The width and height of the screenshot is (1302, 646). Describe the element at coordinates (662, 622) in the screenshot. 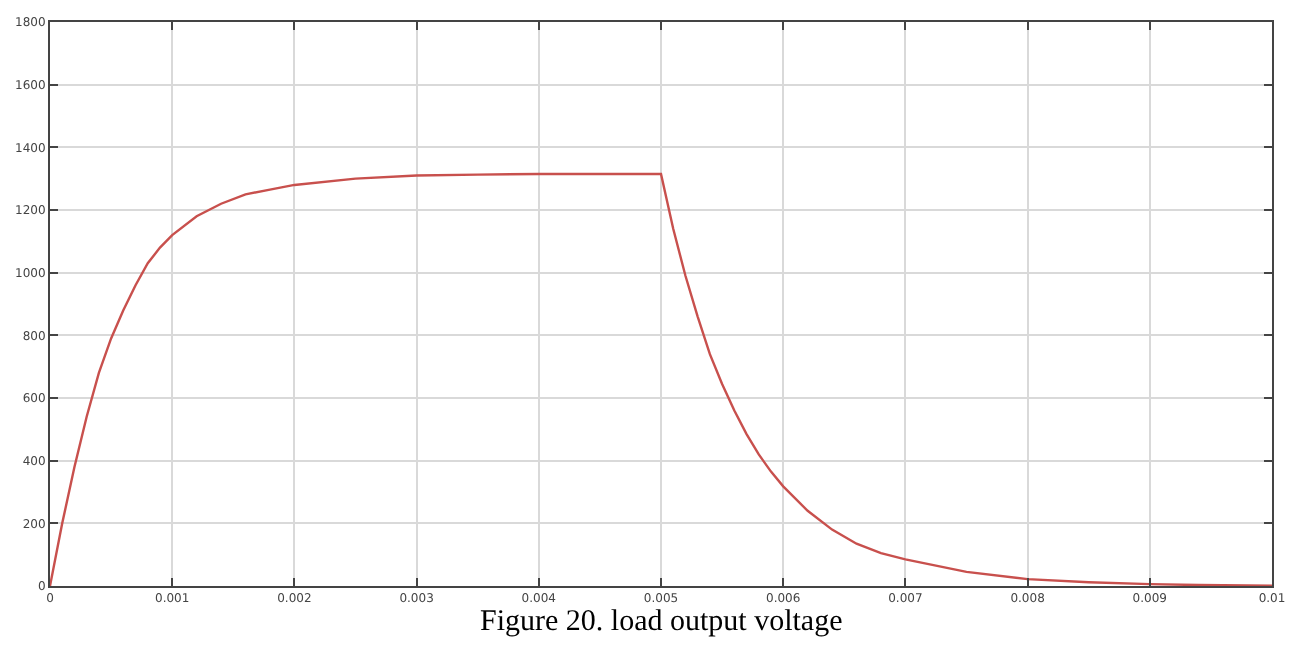

I see `caption: Figure 20. load output voltage` at that location.